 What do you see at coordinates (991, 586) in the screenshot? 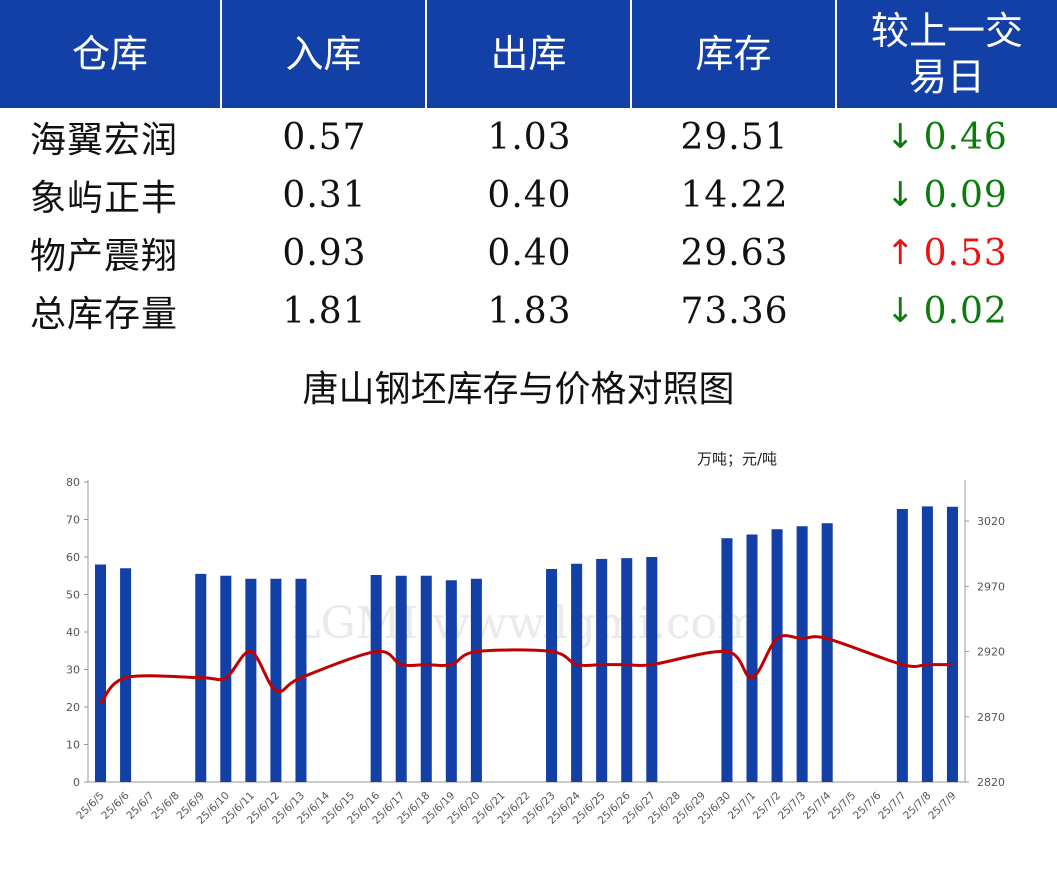
I see `right-tick-label: 2970` at bounding box center [991, 586].